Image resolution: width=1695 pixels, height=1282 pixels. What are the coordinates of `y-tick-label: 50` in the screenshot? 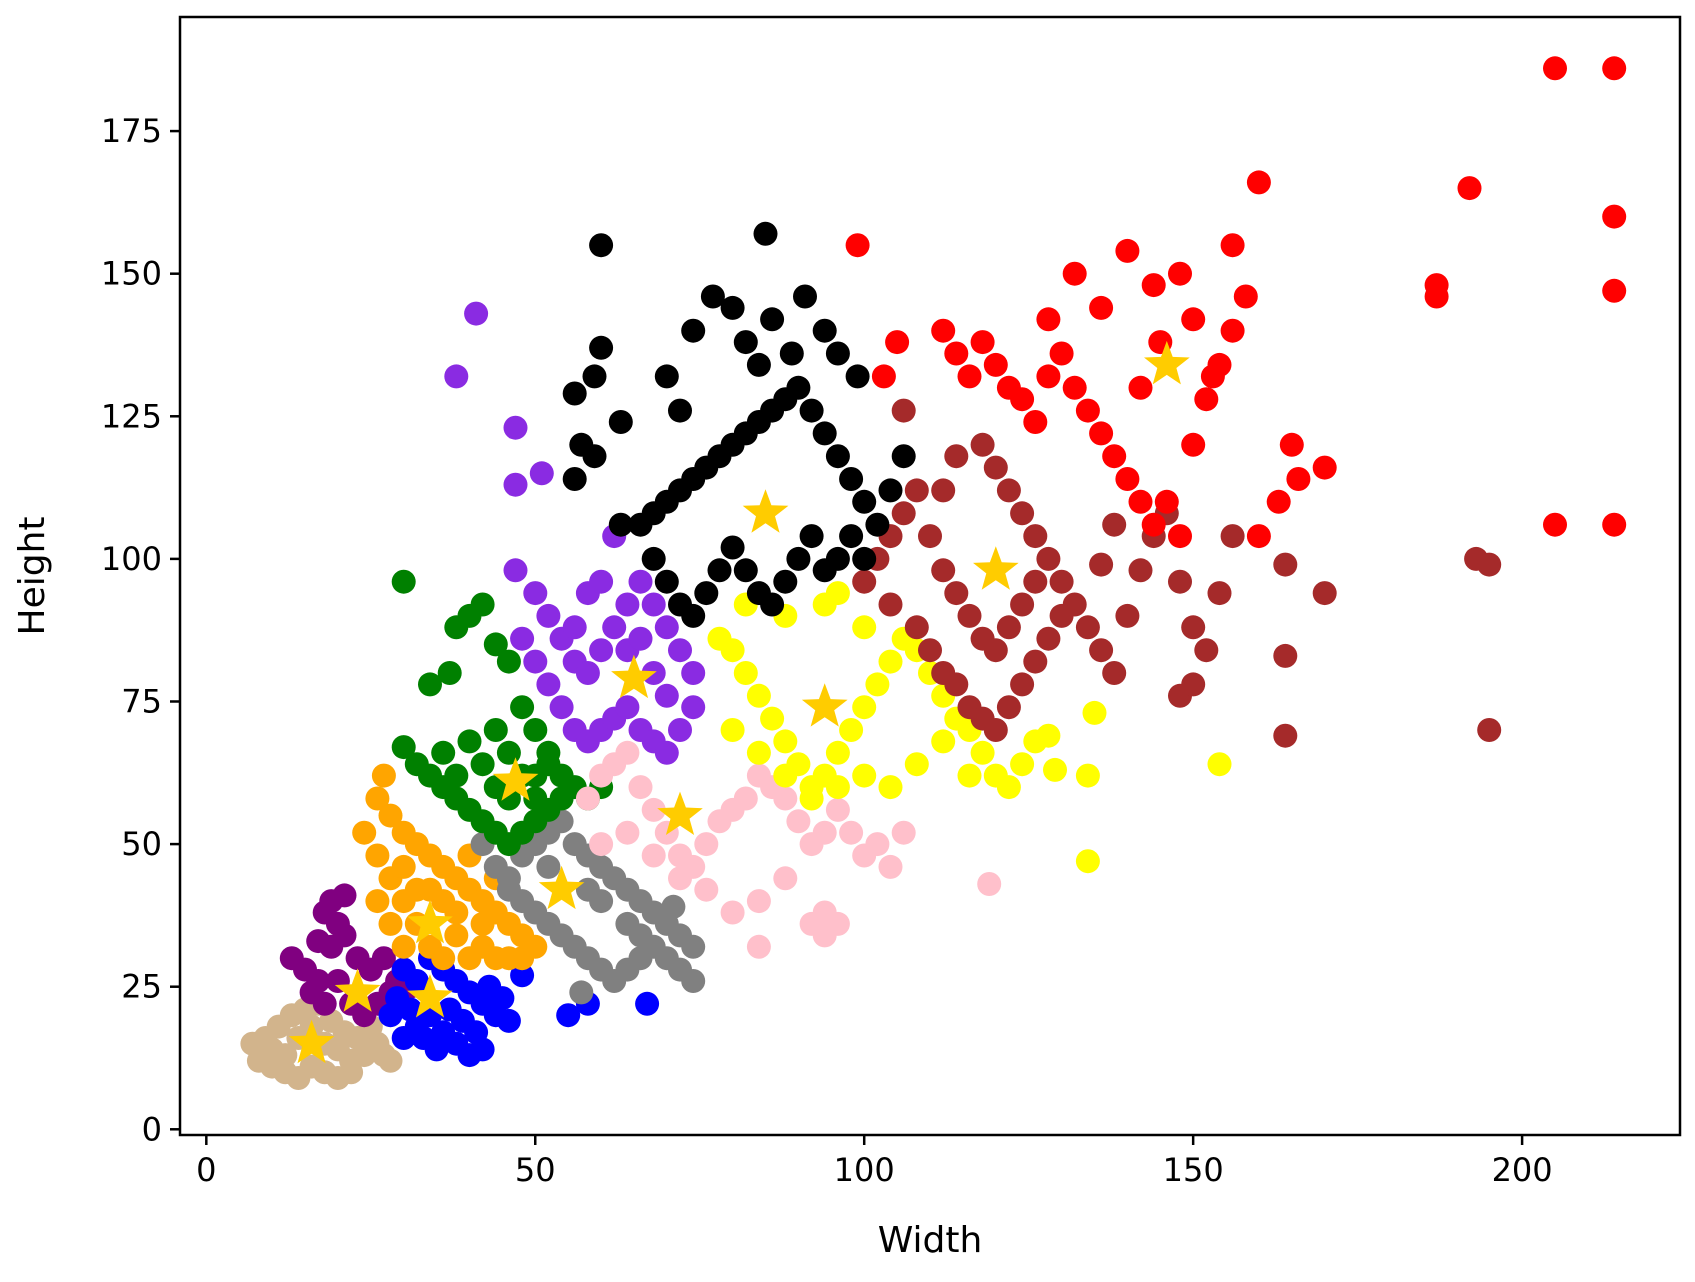 It's located at (141, 844).